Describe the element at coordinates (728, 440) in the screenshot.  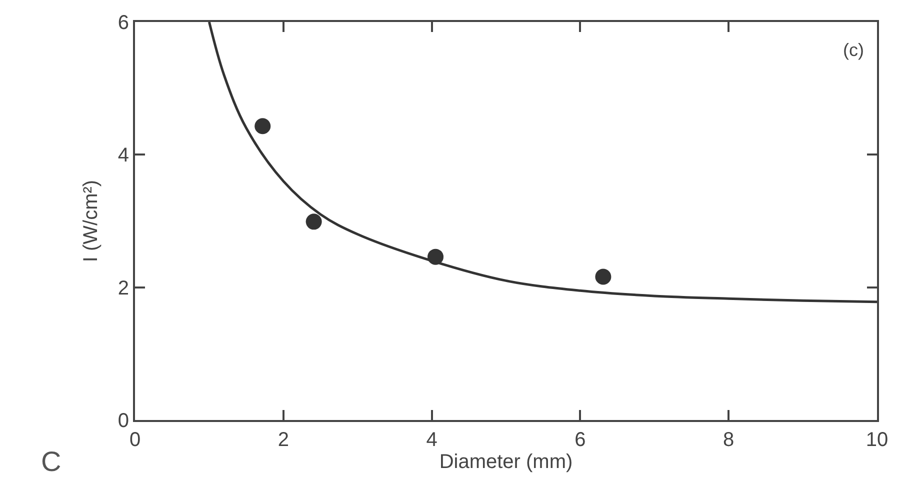
I see `x-tick-label: 8` at that location.